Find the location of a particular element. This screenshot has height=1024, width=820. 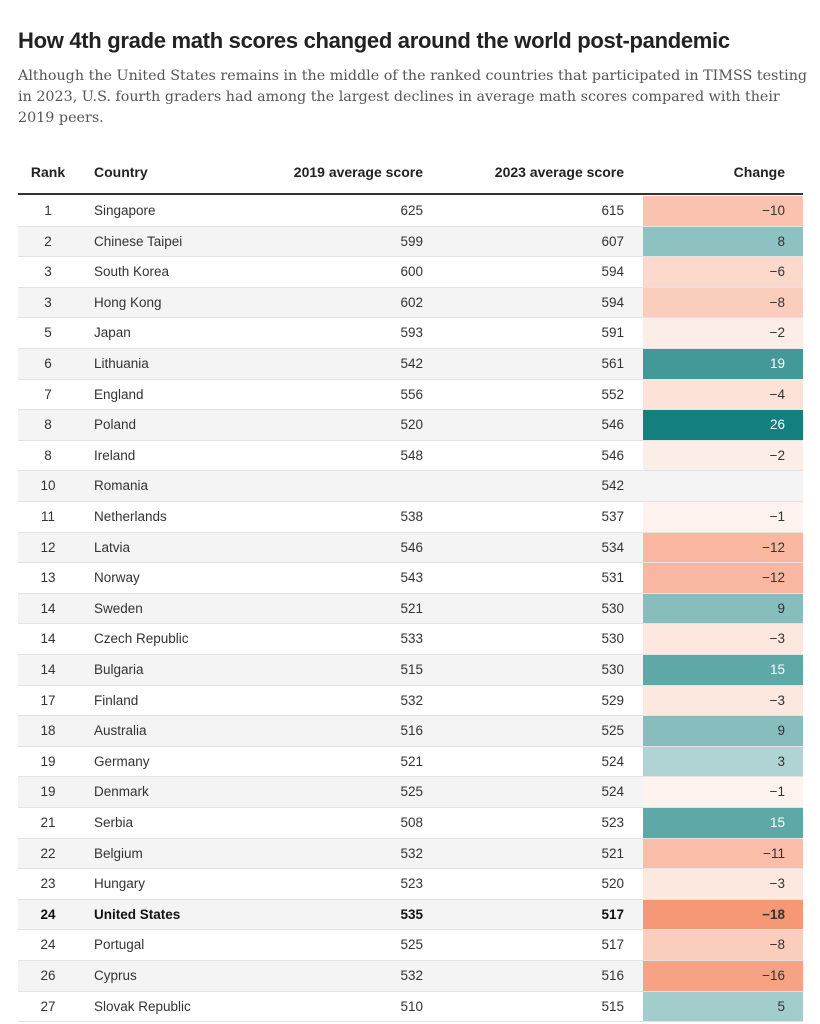

change-cell: −10 is located at coordinates (723, 211).